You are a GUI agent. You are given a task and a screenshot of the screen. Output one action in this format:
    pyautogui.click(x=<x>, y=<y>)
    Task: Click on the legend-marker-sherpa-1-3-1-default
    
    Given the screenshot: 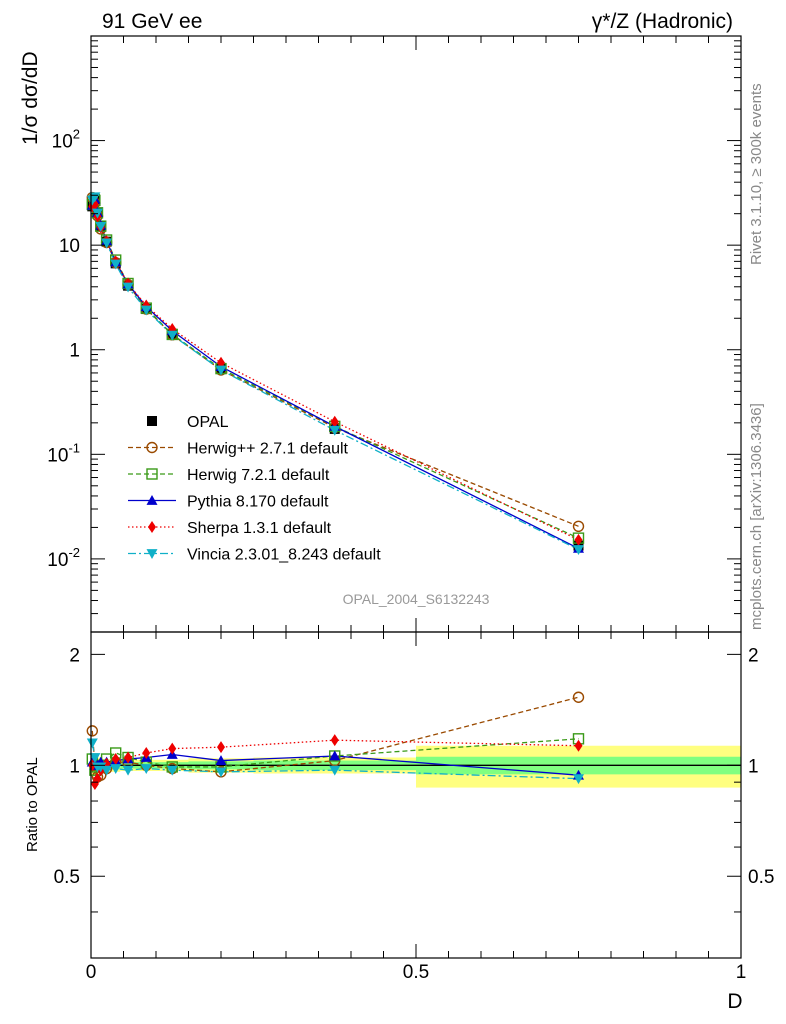 What is the action you would take?
    pyautogui.click(x=152, y=527)
    